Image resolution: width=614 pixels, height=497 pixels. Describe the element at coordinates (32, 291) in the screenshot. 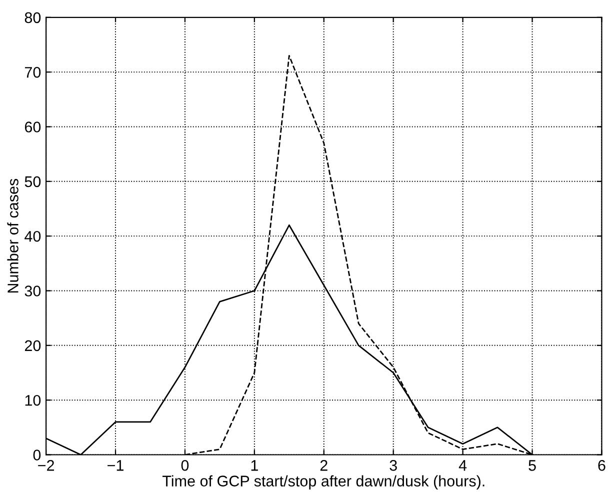

I see `y-tick-label: 30` at that location.